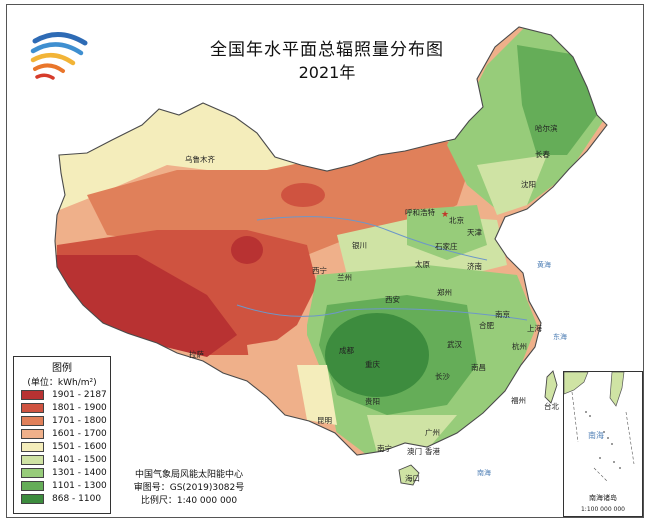 Image resolution: width=650 pixels, height=522 pixels. Describe the element at coordinates (432, 451) in the screenshot. I see `place-label: 香港` at that location.